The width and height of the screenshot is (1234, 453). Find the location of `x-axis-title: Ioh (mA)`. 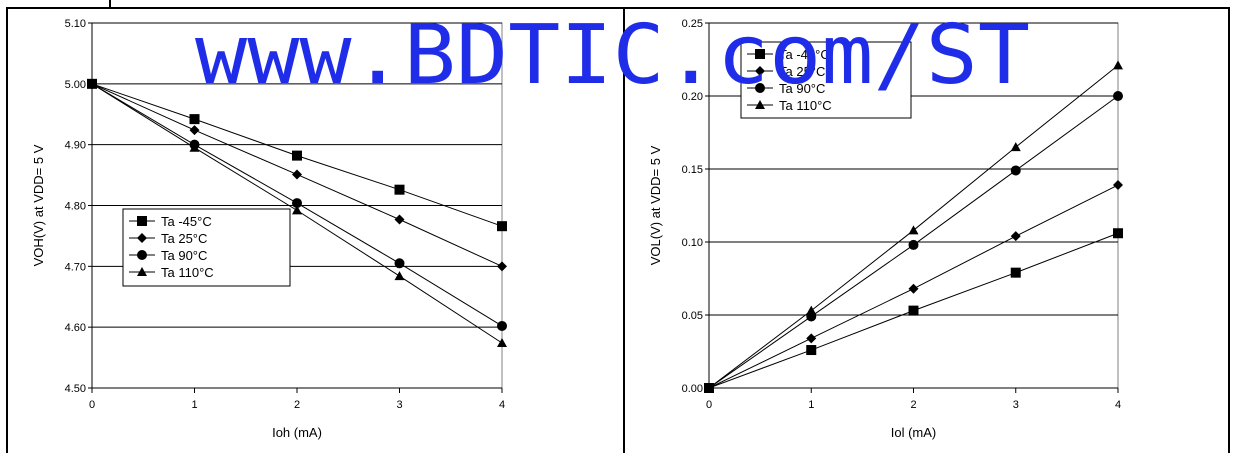

x-axis-title: Ioh (mA) is located at coordinates (297, 432).